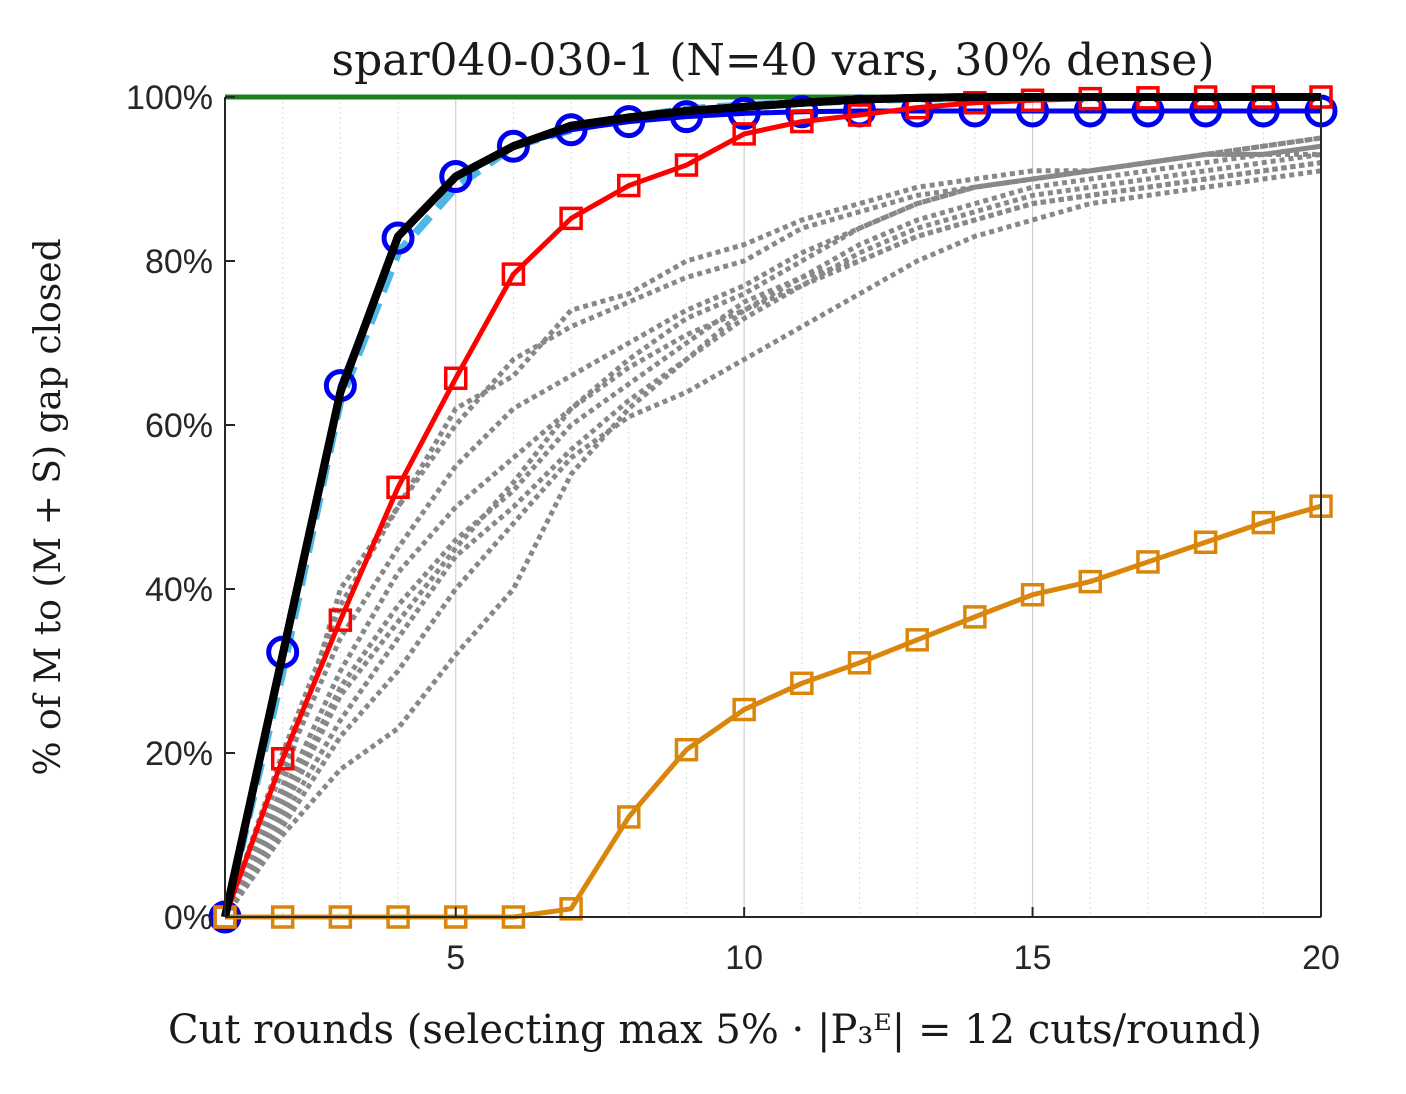  What do you see at coordinates (188, 918) in the screenshot?
I see `y-tick-label: 0%` at bounding box center [188, 918].